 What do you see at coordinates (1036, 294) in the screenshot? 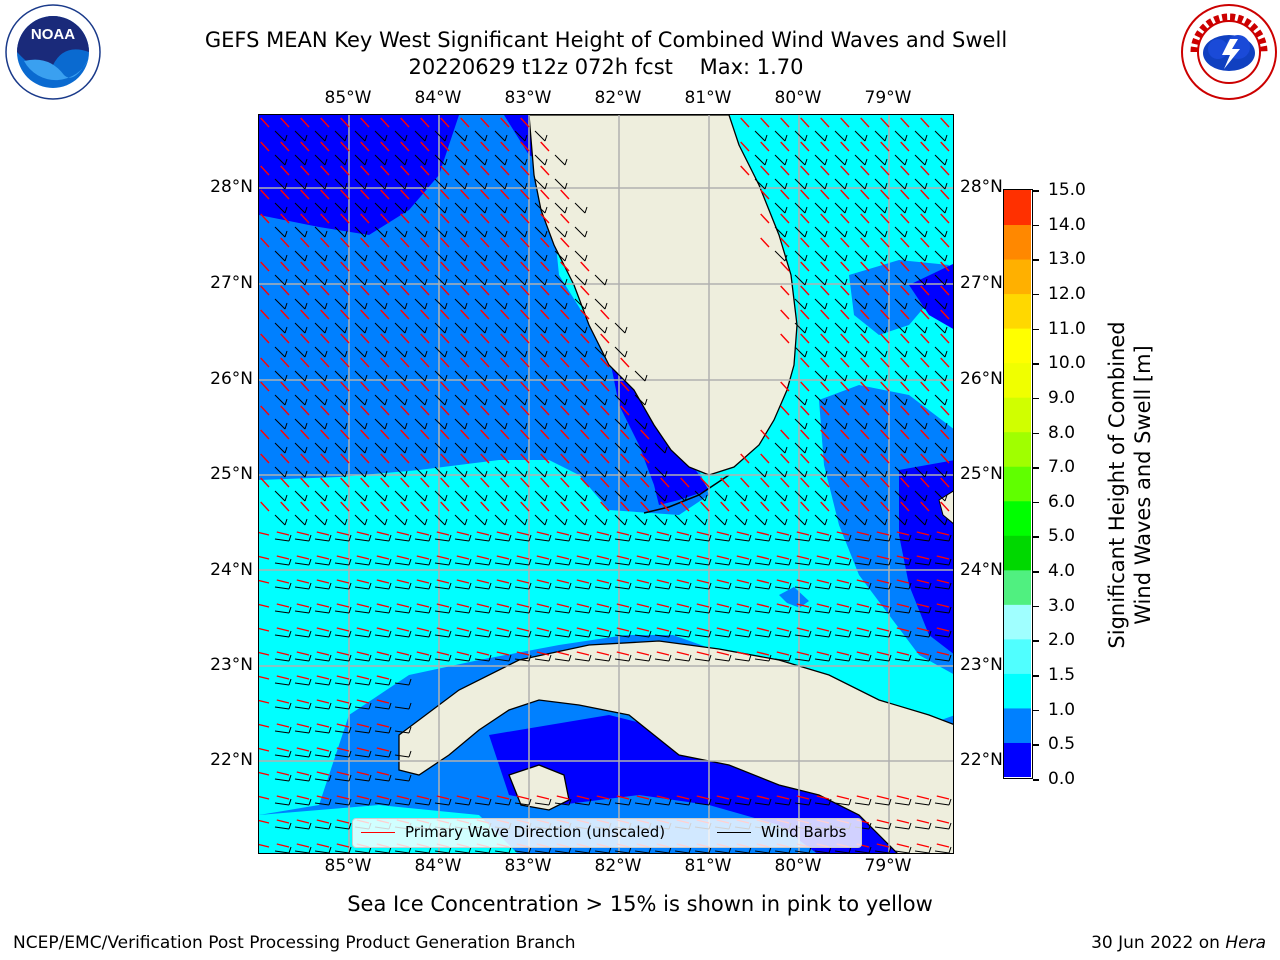
I see `colorbar-tick-mark` at bounding box center [1036, 294].